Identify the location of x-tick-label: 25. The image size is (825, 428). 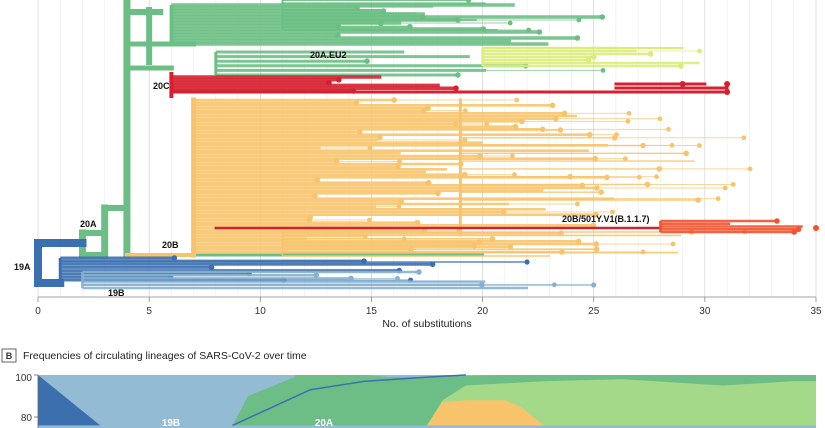
(594, 311).